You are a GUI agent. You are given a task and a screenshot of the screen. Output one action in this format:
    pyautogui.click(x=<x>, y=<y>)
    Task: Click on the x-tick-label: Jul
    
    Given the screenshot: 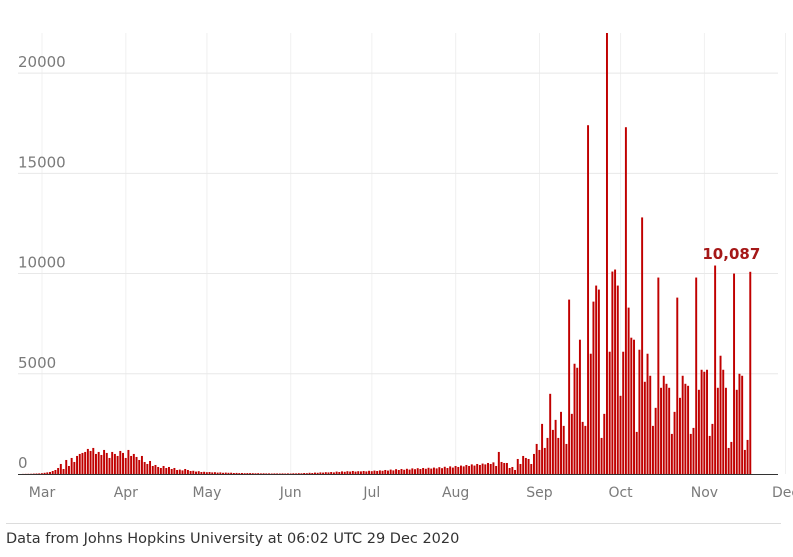 What is the action you would take?
    pyautogui.click(x=371, y=493)
    